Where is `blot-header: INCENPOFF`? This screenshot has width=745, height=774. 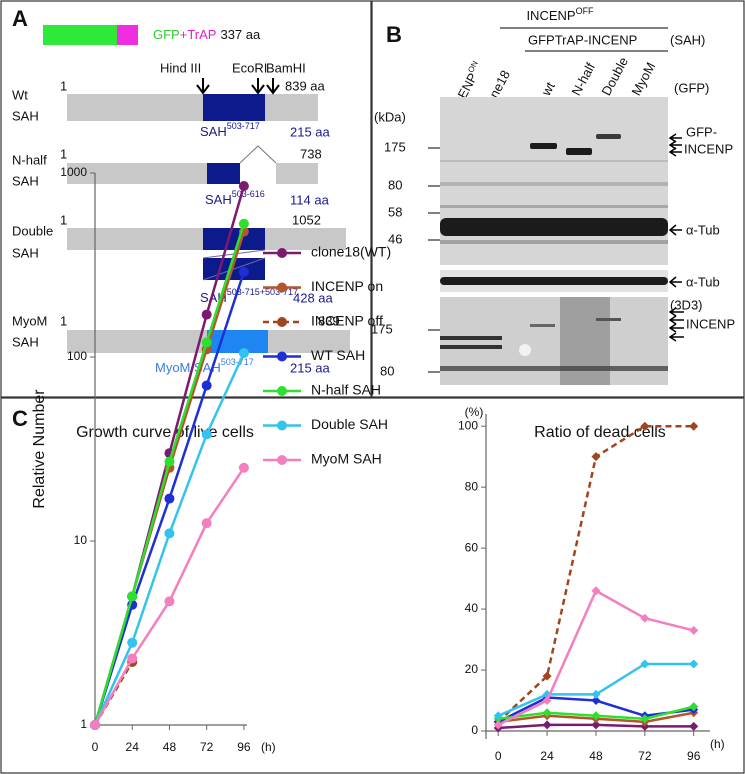
blot-header: INCENPOFF is located at coordinates (560, 14).